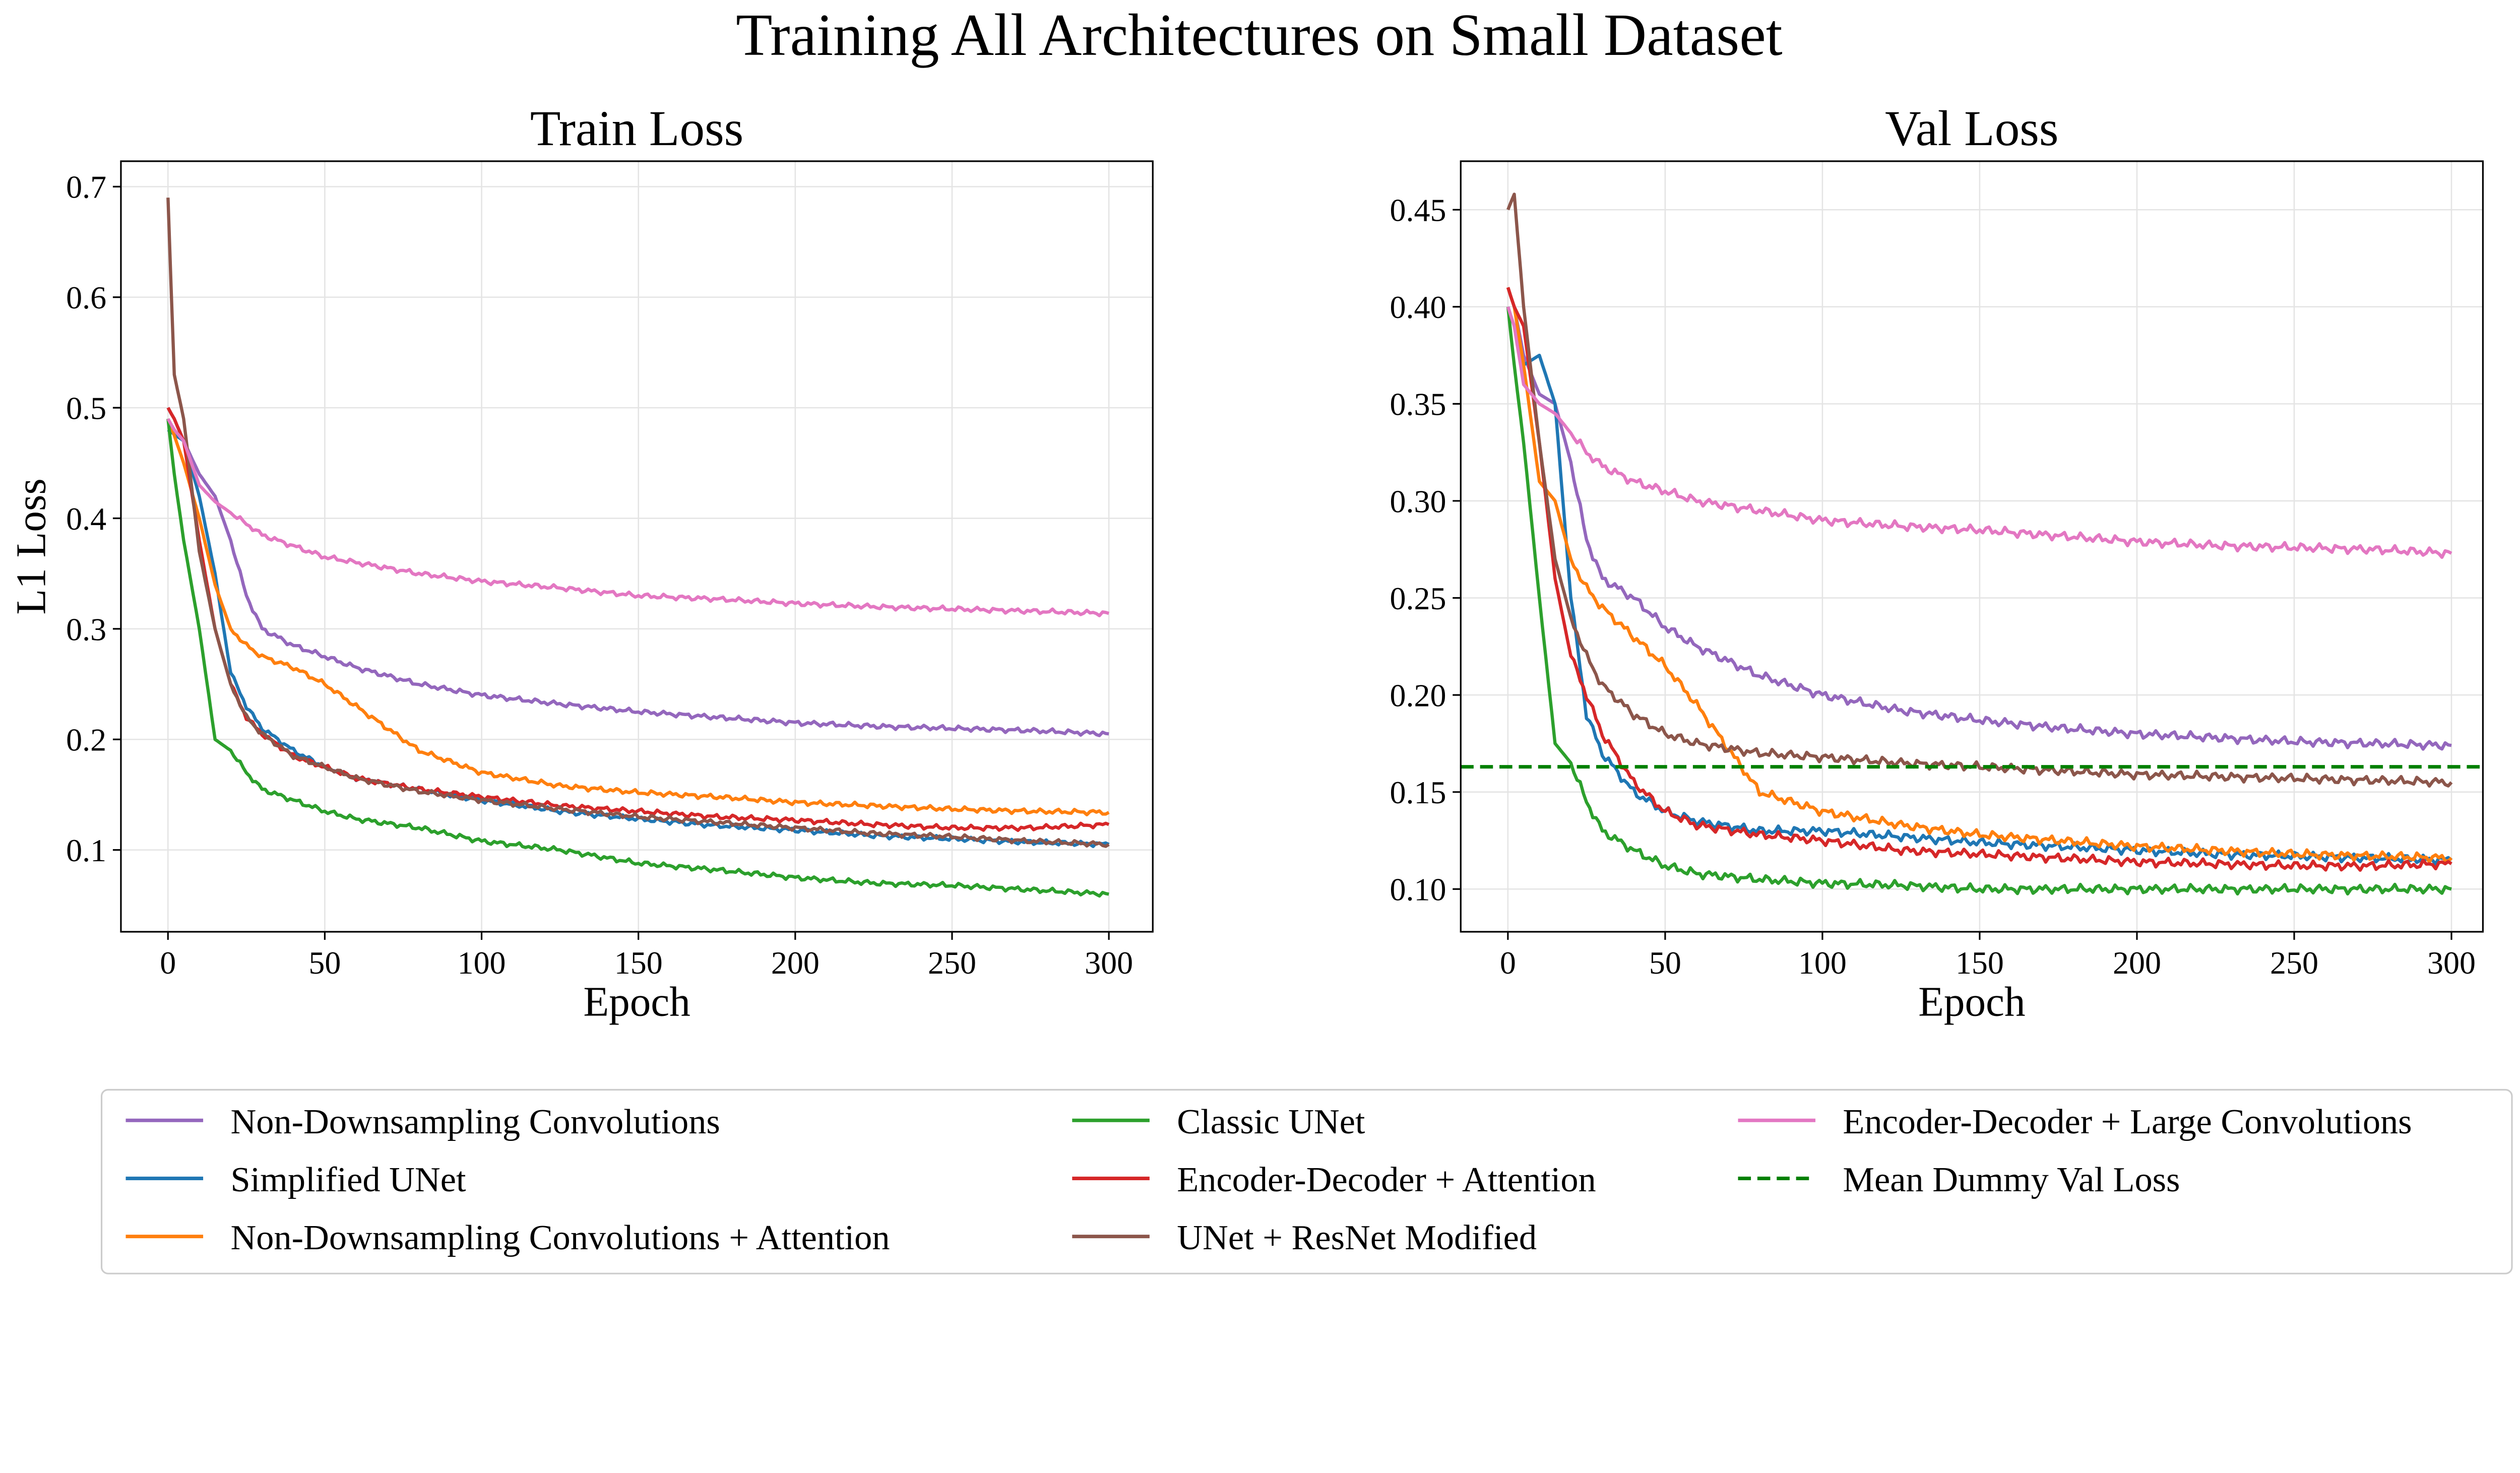  I want to click on y-tick-label: 0.45, so click(1418, 211).